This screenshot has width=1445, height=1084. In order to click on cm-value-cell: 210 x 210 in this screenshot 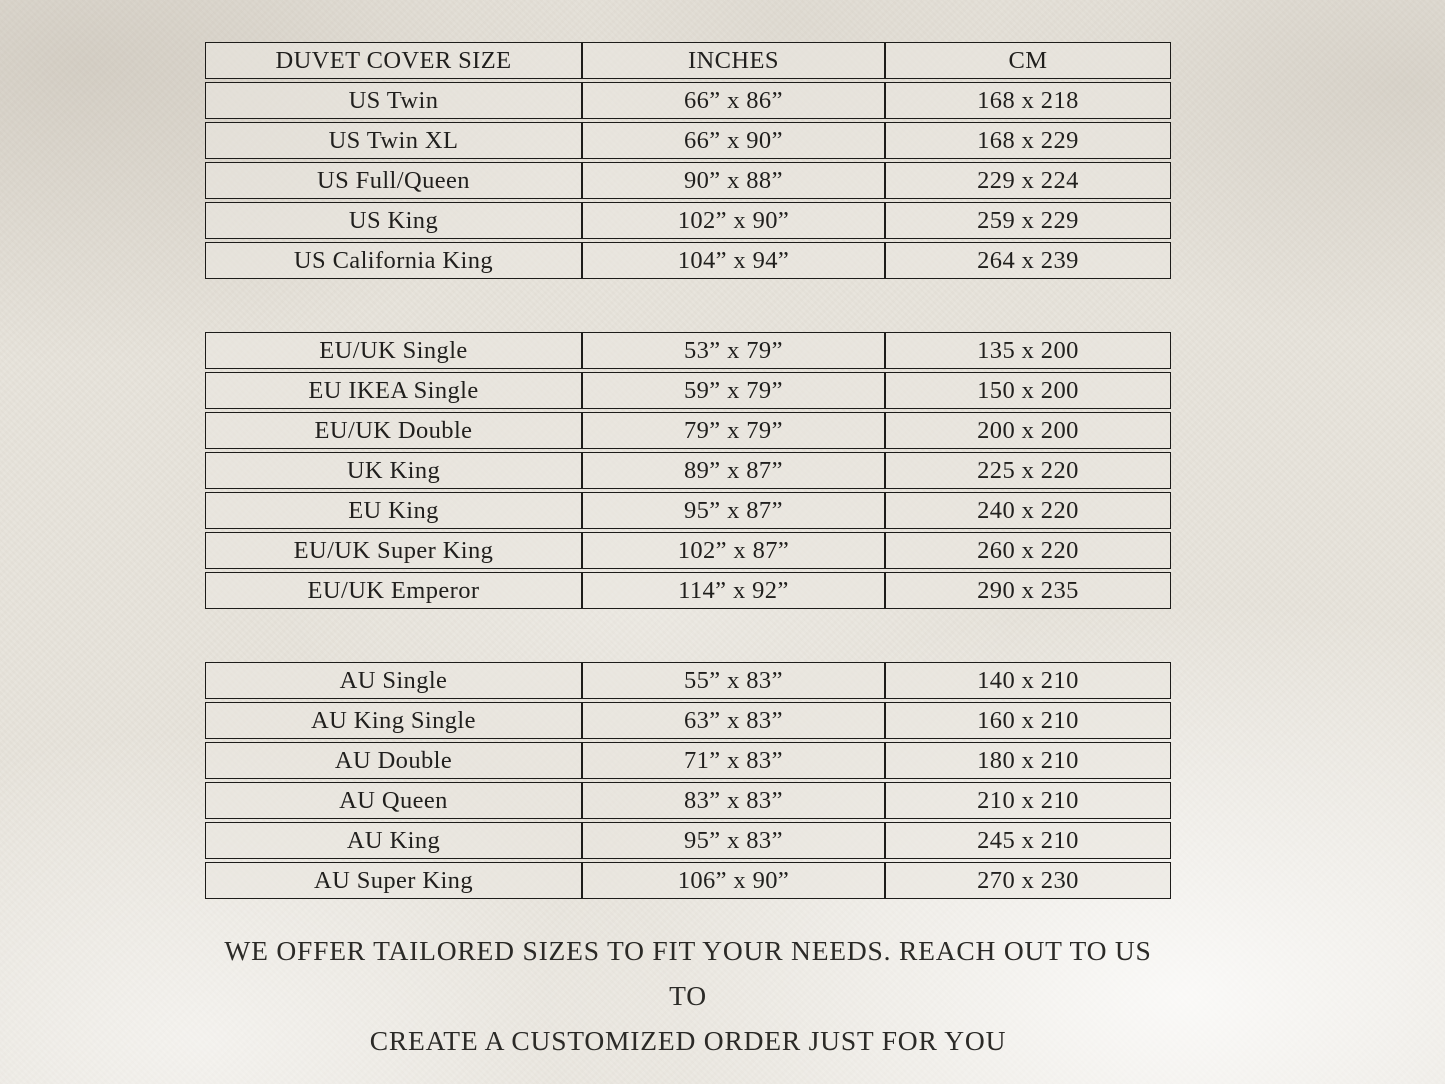, I will do `click(1027, 800)`.